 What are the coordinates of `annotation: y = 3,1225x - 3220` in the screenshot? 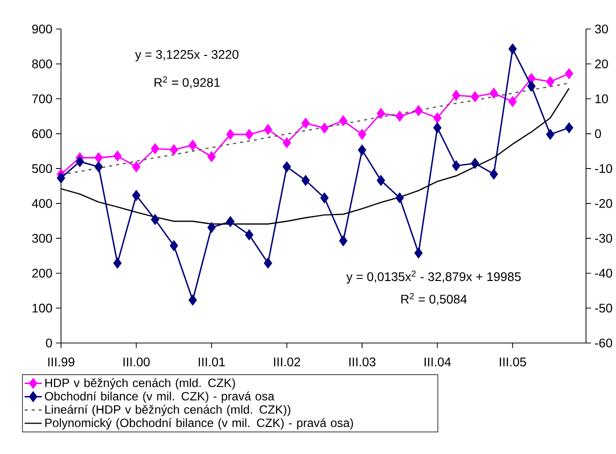 It's located at (186, 56).